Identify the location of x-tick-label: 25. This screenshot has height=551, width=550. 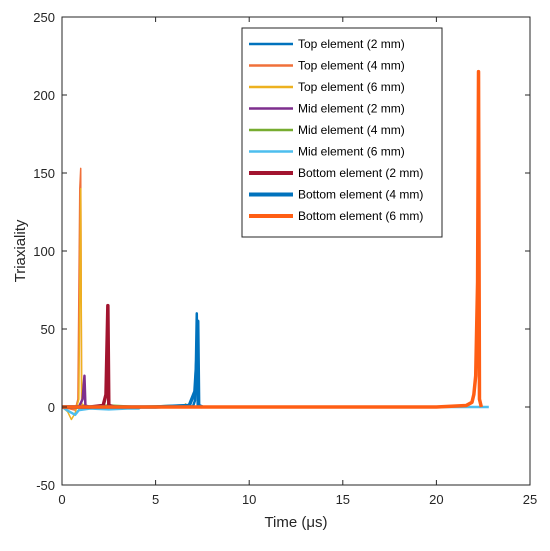
(530, 499).